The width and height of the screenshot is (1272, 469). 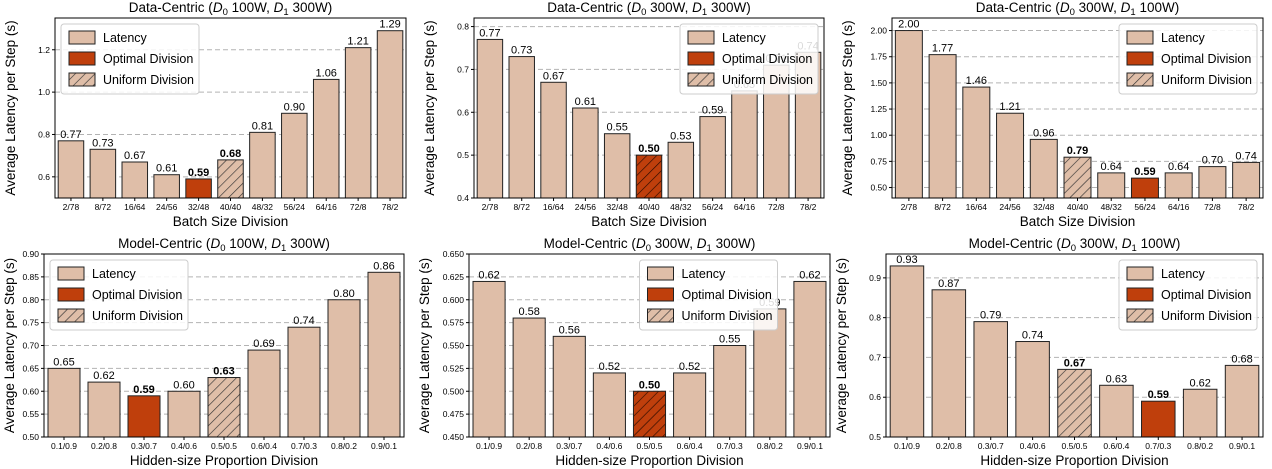 What do you see at coordinates (976, 81) in the screenshot?
I see `bar-value-label: 1.46` at bounding box center [976, 81].